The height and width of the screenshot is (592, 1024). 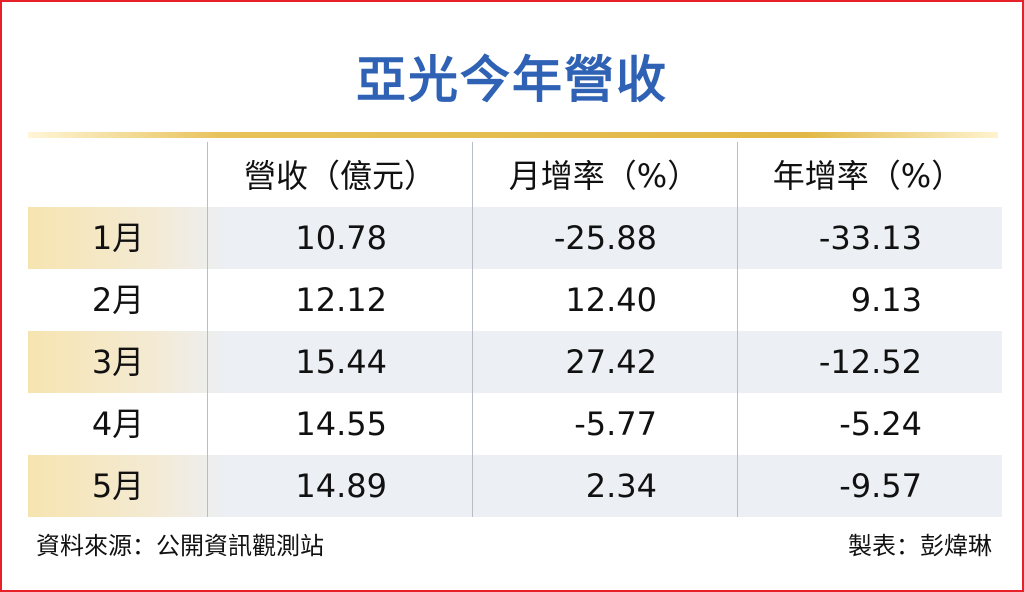 What do you see at coordinates (513, 135) in the screenshot?
I see `gold-rule` at bounding box center [513, 135].